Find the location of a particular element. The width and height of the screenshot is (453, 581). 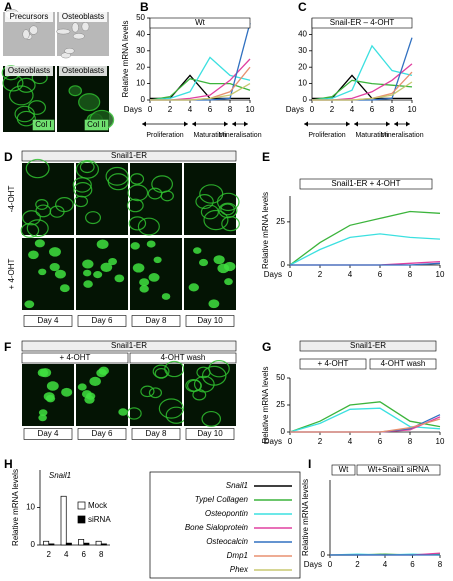

caption-bg is located at coordinates (83, 71).